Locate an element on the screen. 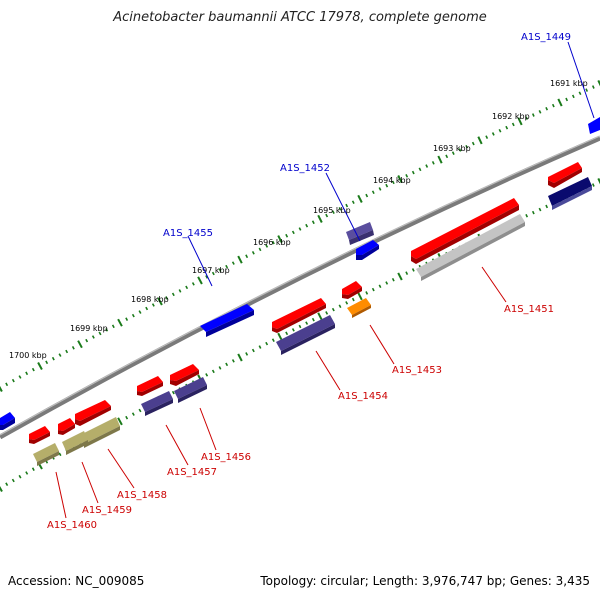  gene-left-edge is located at coordinates (7, 418).